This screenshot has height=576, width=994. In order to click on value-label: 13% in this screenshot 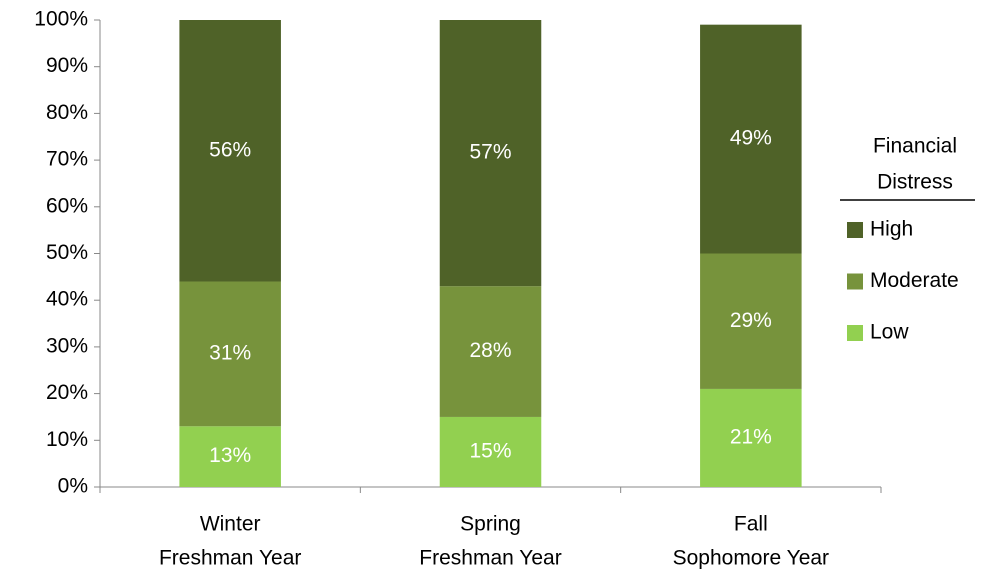, I will do `click(230, 455)`.